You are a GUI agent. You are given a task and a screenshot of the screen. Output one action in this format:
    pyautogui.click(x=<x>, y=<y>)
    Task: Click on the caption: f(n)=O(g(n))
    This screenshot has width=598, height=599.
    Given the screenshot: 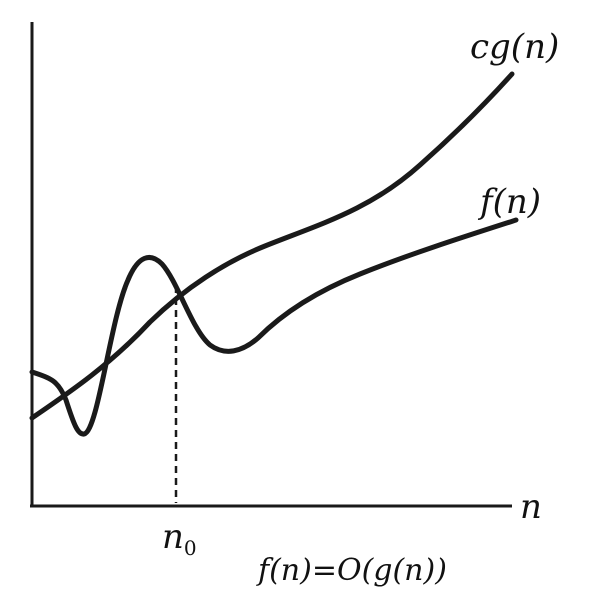 What is the action you would take?
    pyautogui.click(x=351, y=570)
    